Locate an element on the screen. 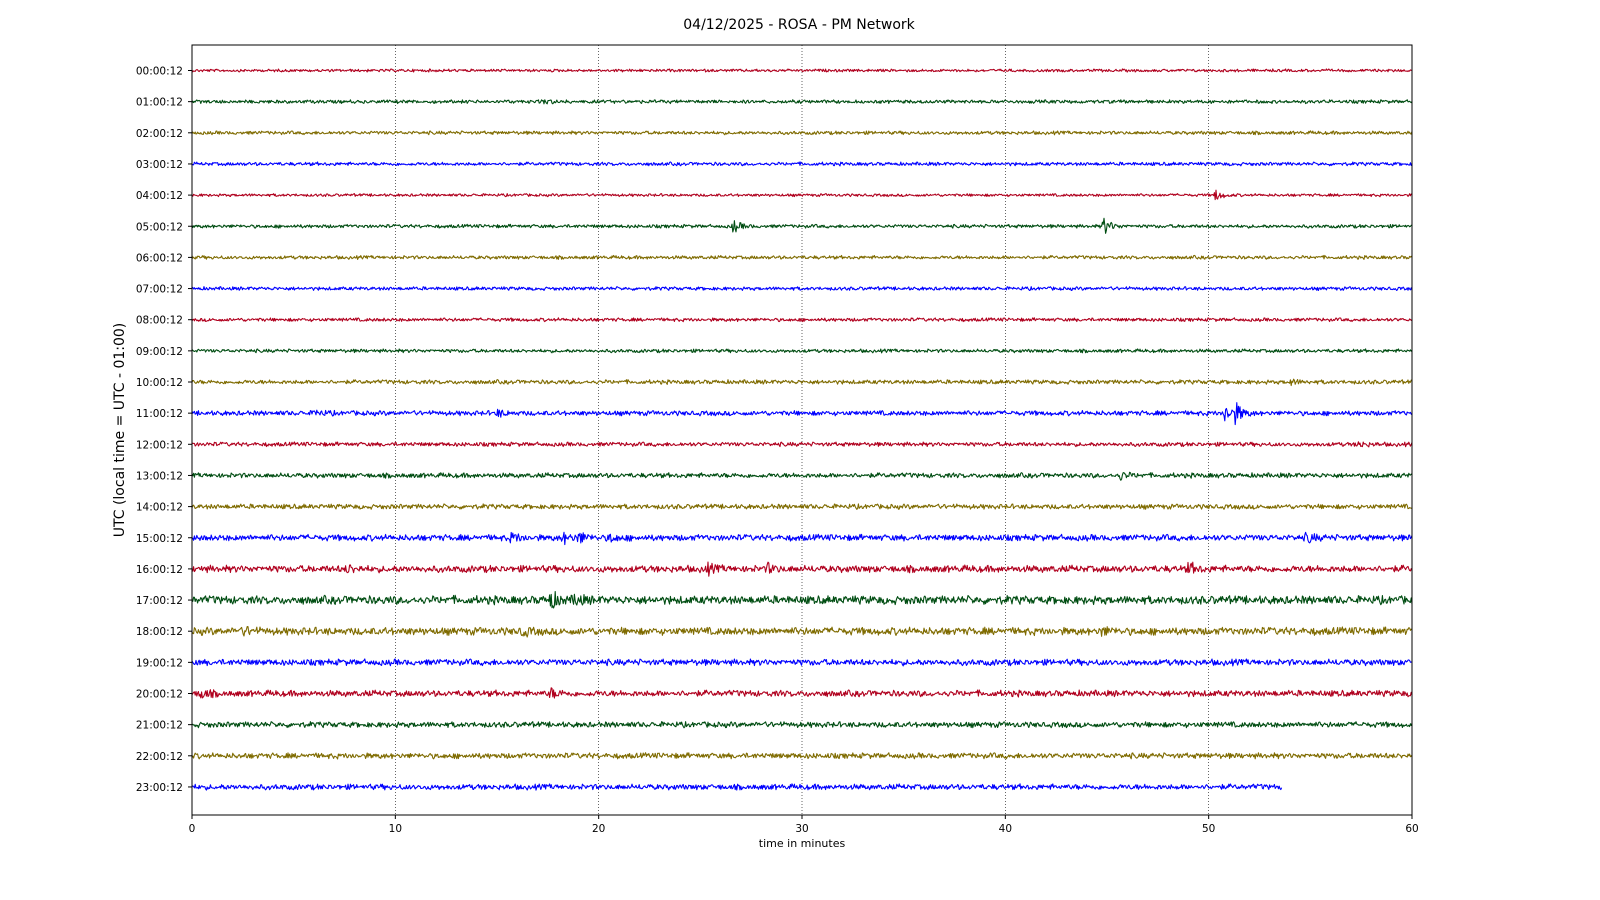 The width and height of the screenshot is (1600, 900). y-tick-label: 17:00:12 is located at coordinates (159, 601).